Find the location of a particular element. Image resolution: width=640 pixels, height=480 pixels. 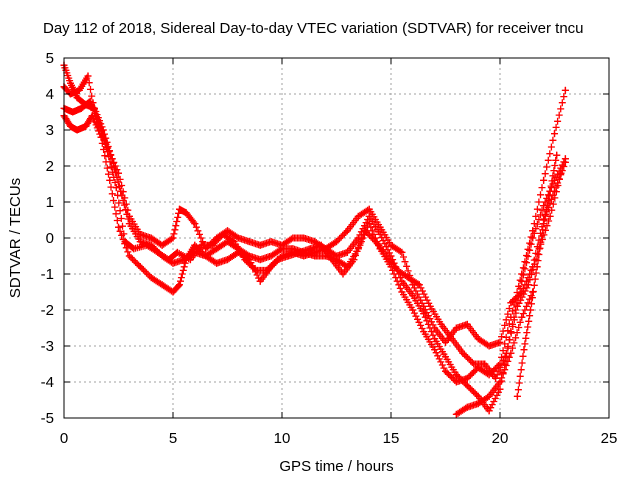

y-tick-label: 4 is located at coordinates (50, 94).